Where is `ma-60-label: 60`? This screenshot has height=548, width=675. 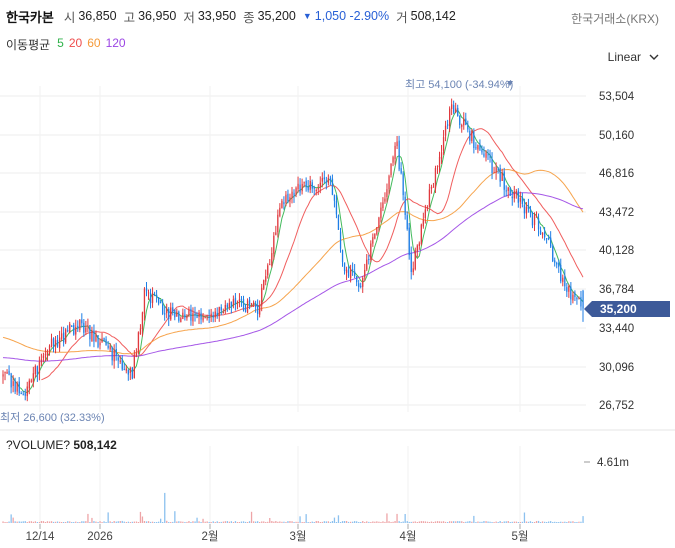
ma-60-label: 60 is located at coordinates (94, 43).